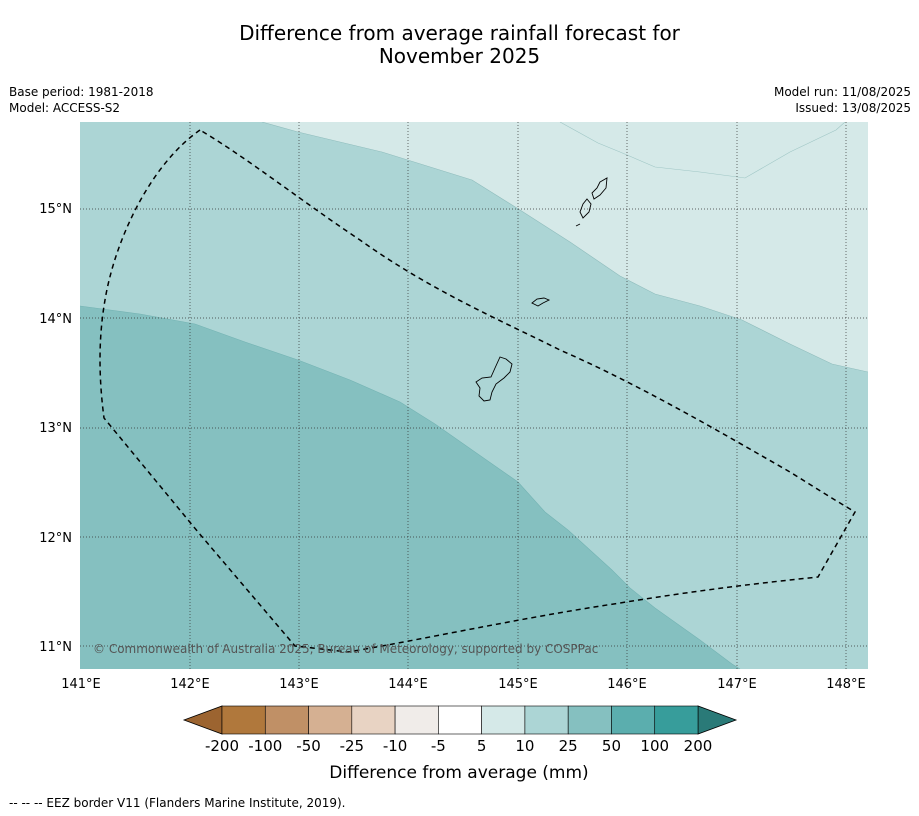 Image resolution: width=919 pixels, height=816 pixels. What do you see at coordinates (55, 319) in the screenshot?
I see `lat-label: 14°N` at bounding box center [55, 319].